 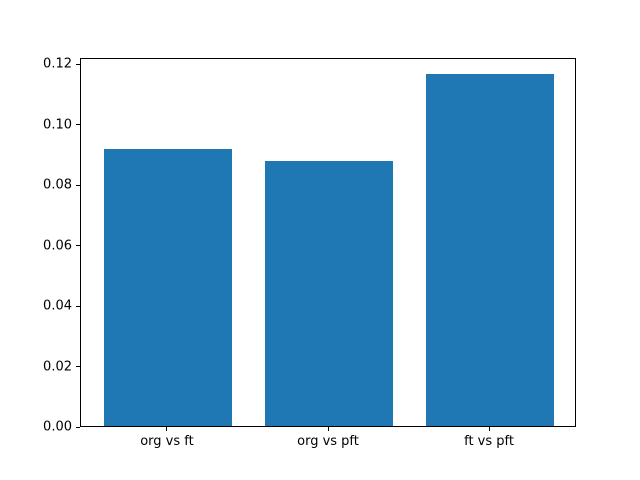 What do you see at coordinates (168, 288) in the screenshot?
I see `bar-org-vs-ft` at bounding box center [168, 288].